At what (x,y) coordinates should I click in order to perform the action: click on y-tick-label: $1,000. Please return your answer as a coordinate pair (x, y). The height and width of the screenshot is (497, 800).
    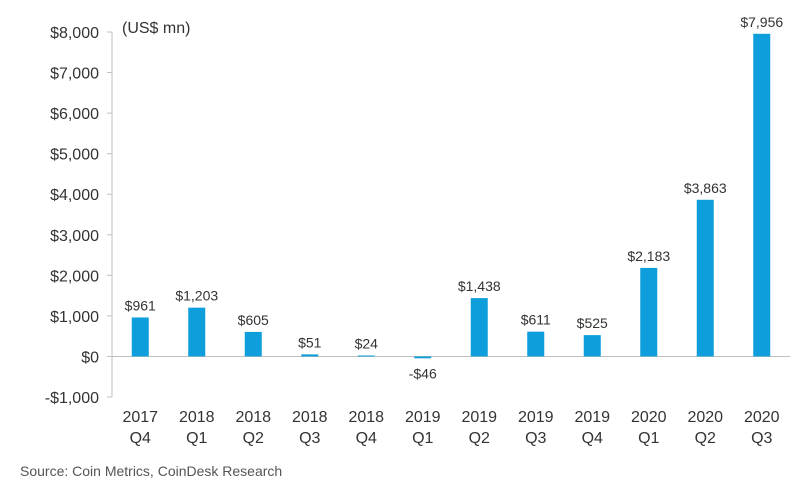
    Looking at the image, I should click on (74, 317).